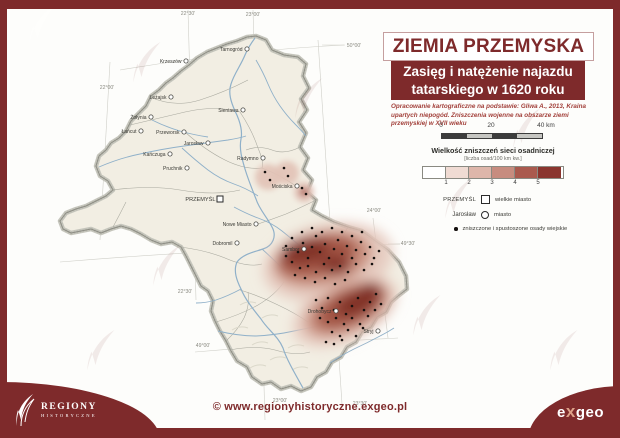  What do you see at coordinates (25, 410) in the screenshot?
I see `feather-icon` at bounding box center [25, 410].